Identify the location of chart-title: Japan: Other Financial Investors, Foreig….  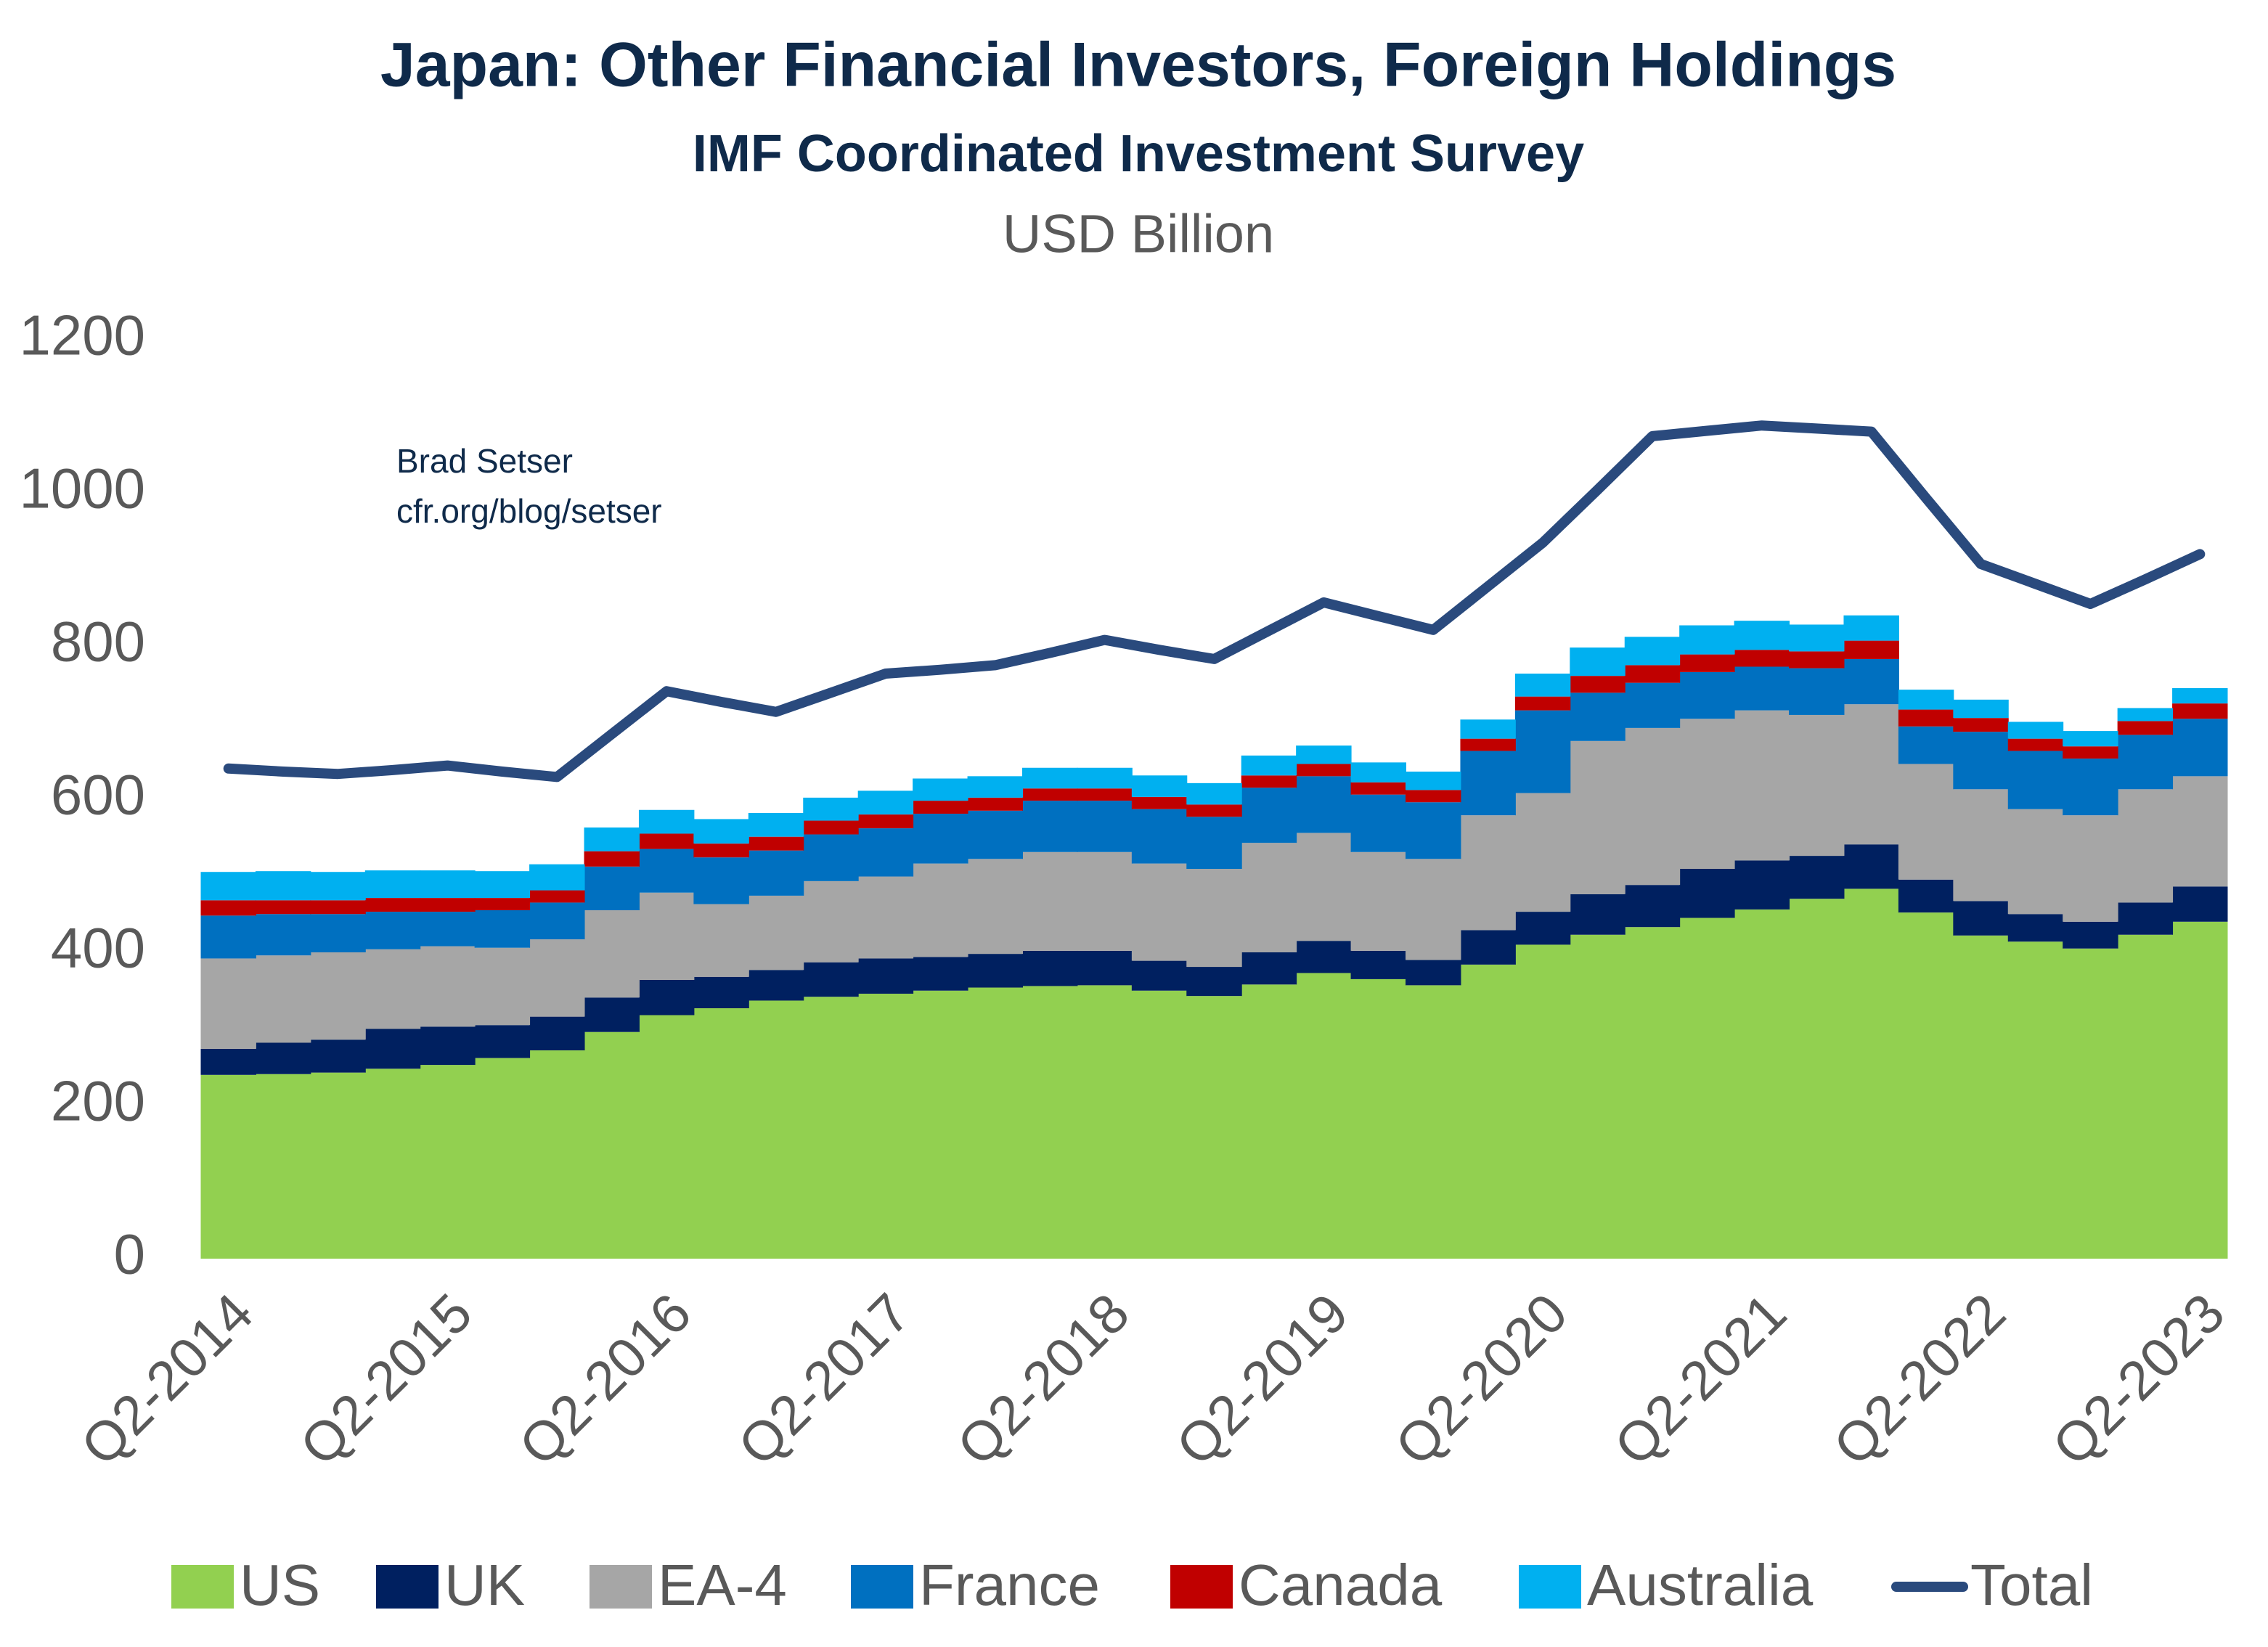
(1138, 65).